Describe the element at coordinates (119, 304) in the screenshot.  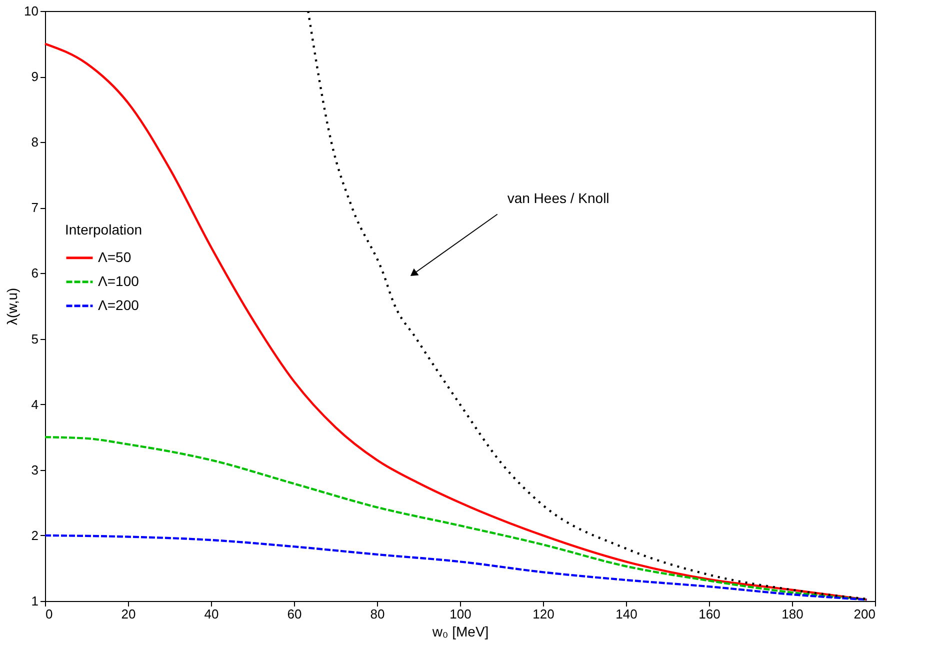
I see `legend-label: Λ=200` at that location.